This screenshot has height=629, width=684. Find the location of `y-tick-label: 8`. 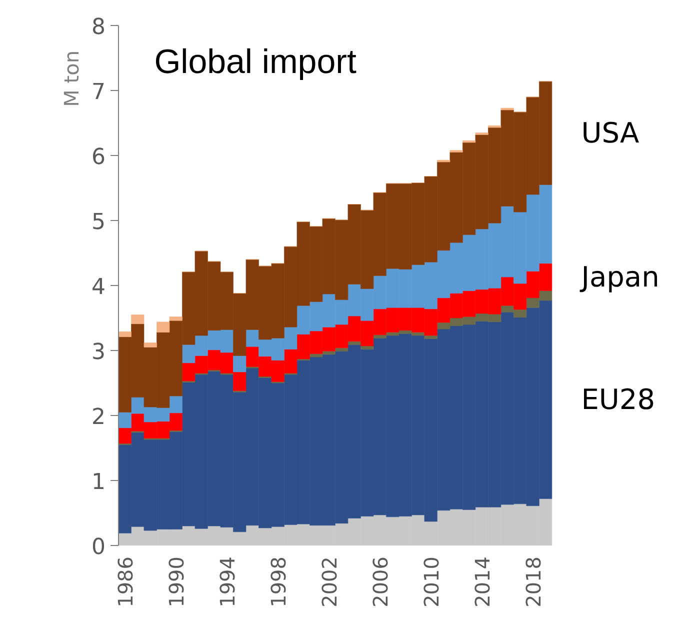

y-tick-label: 8 is located at coordinates (99, 27).